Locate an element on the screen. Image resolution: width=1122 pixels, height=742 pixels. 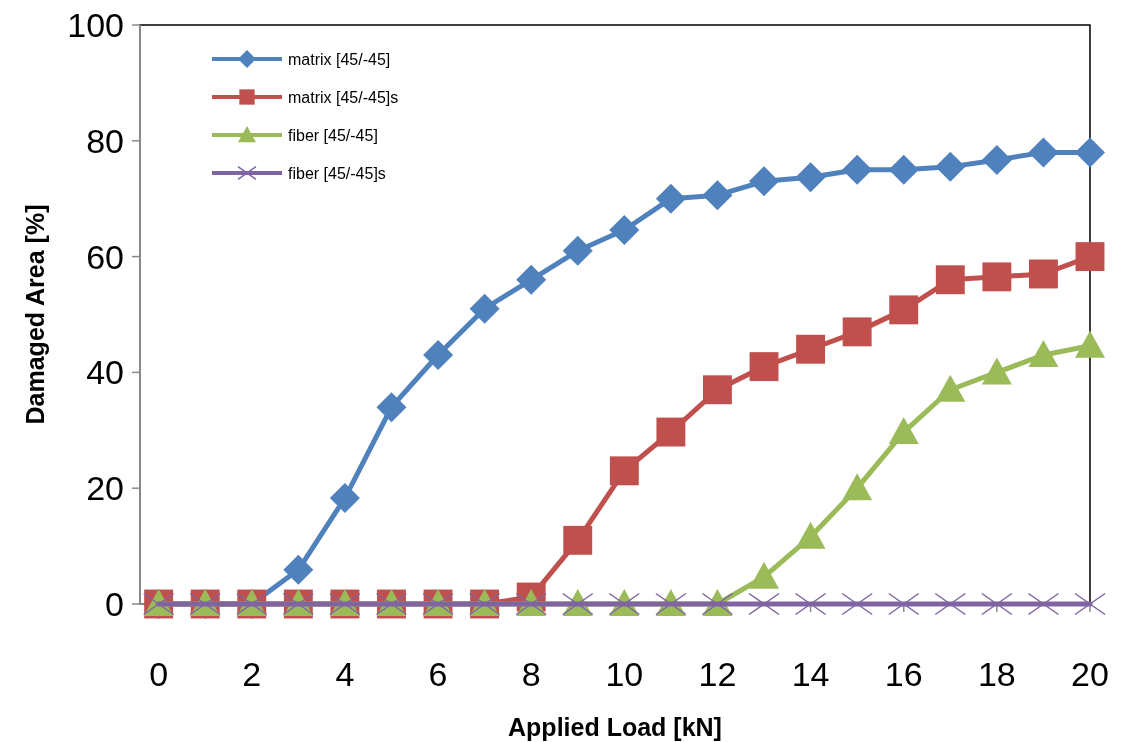
legend-label: matrix [45/-45]s is located at coordinates (343, 97).